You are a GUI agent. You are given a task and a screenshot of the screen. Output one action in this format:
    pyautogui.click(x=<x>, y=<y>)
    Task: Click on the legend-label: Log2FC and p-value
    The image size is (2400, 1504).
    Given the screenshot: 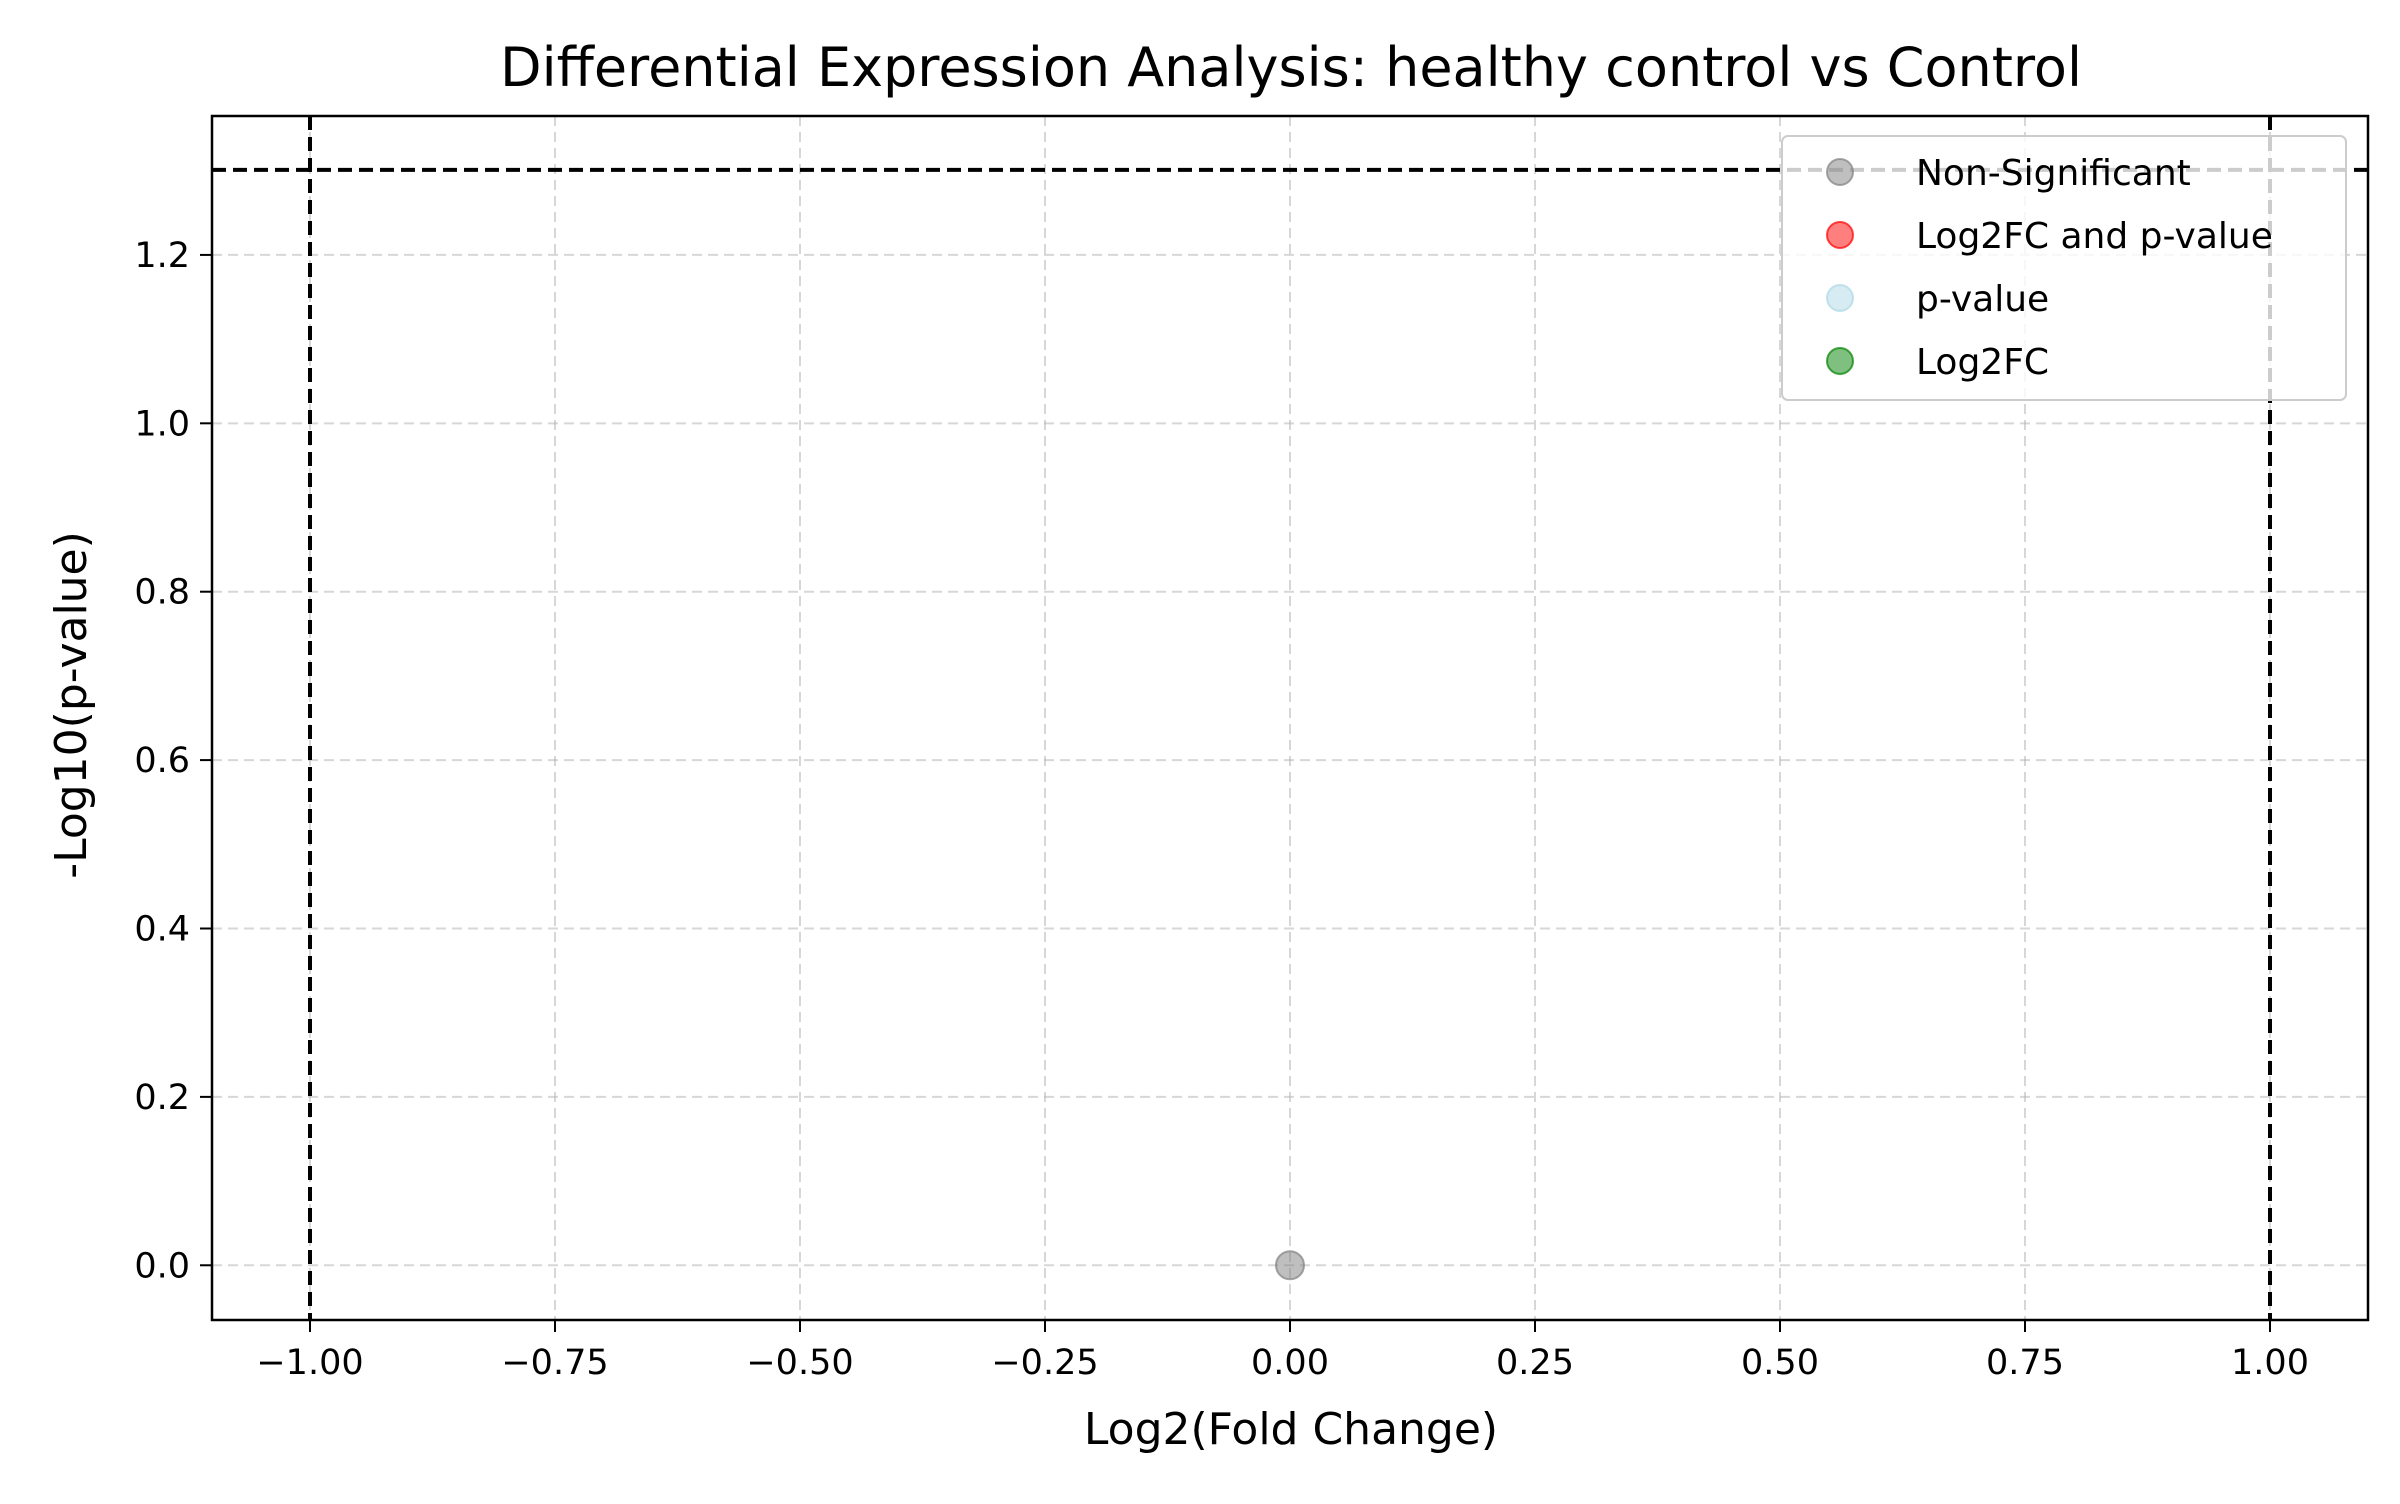 What is the action you would take?
    pyautogui.click(x=2094, y=236)
    